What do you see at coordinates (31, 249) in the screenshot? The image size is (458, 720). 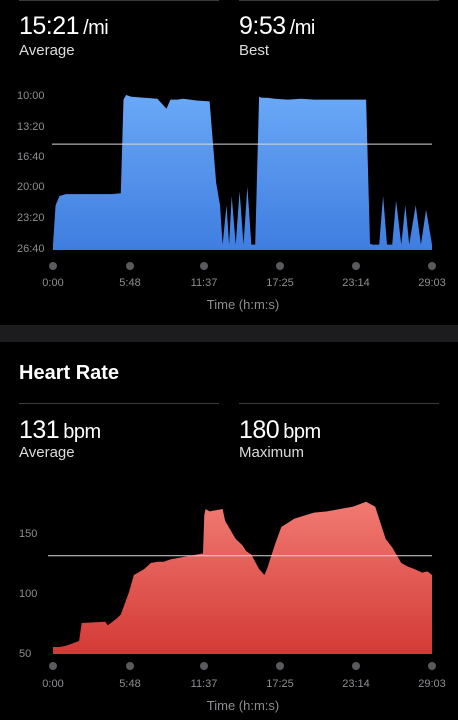 I see `y-tick-label: 26:40` at bounding box center [31, 249].